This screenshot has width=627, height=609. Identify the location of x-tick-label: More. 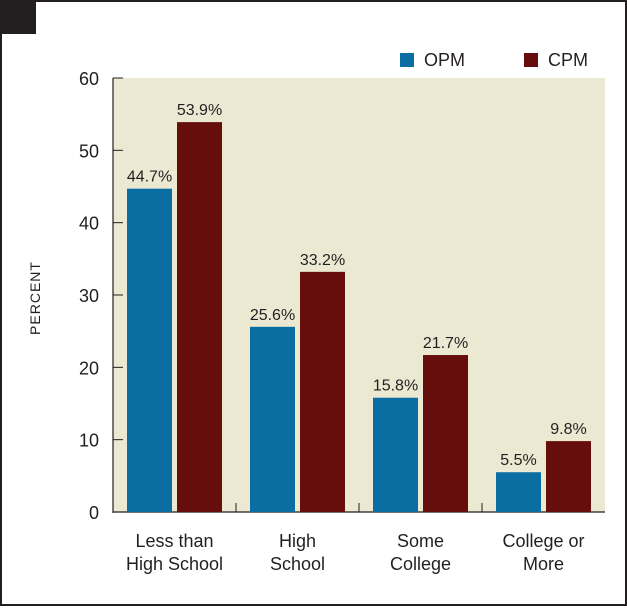
(543, 564).